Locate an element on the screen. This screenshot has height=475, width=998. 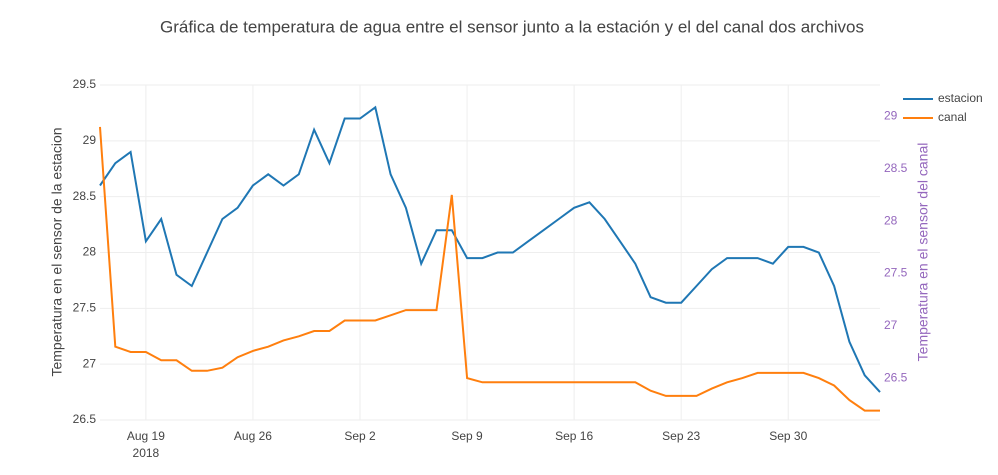
y-tick-label: 26.5 is located at coordinates (85, 419).